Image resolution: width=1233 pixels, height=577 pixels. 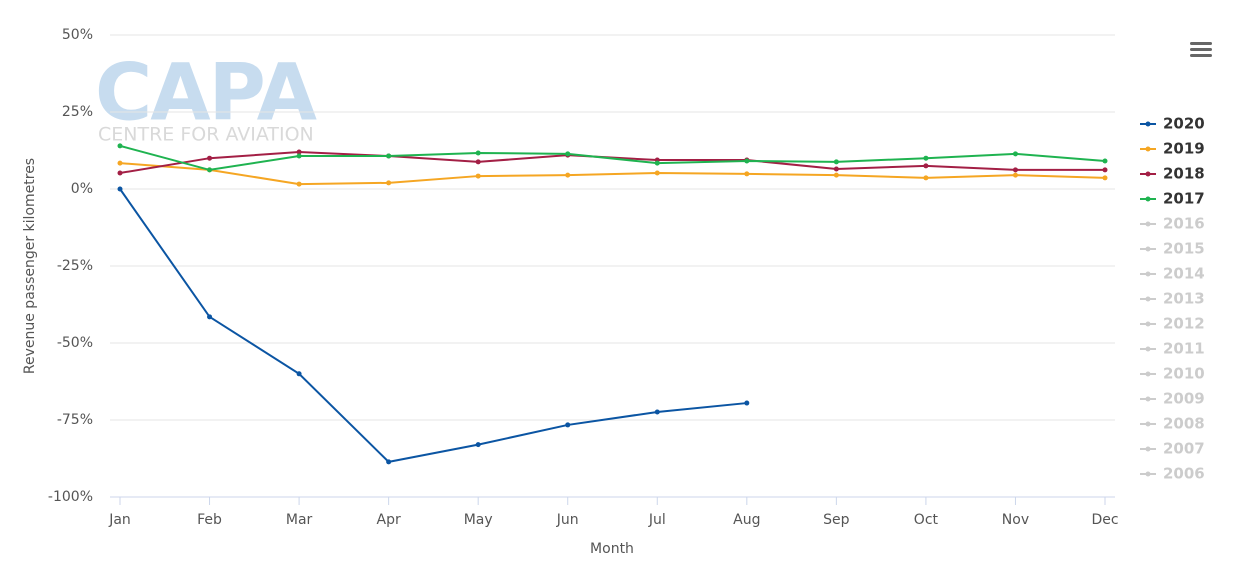 I want to click on legend-item: 2007, so click(x=1172, y=449).